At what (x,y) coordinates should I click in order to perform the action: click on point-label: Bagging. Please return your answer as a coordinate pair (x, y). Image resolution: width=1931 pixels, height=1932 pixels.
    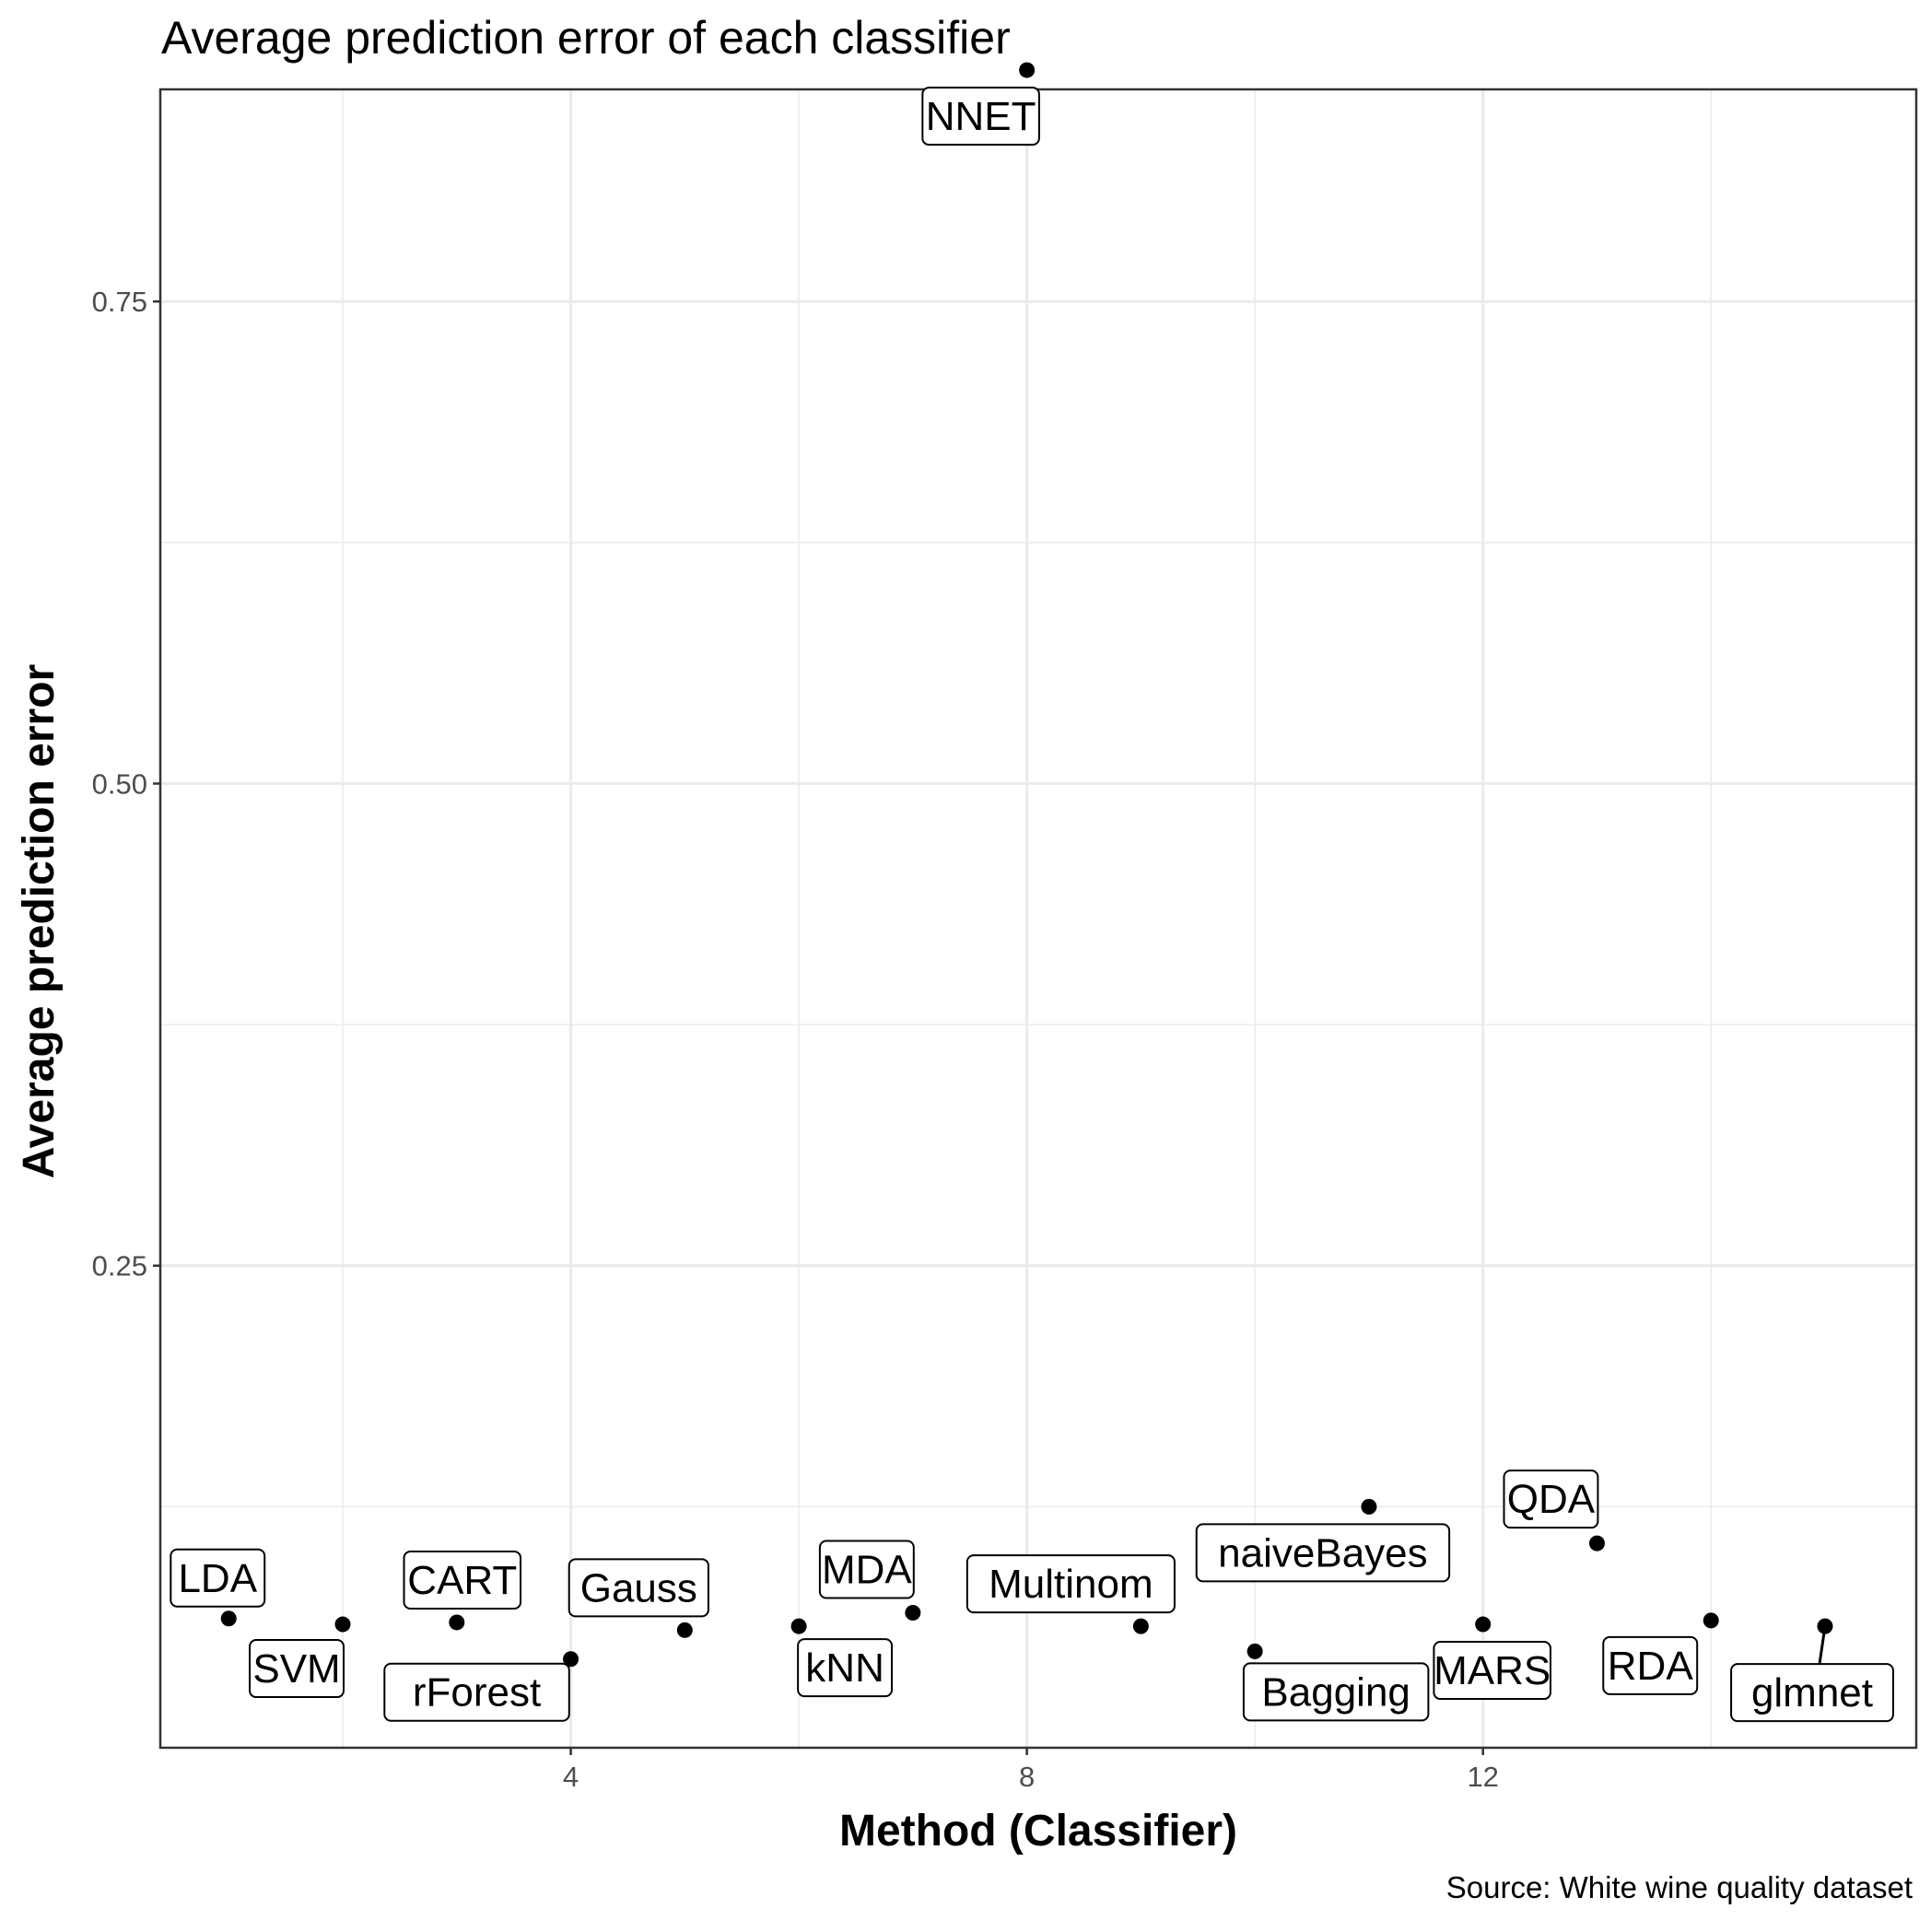
    Looking at the image, I should click on (1335, 1692).